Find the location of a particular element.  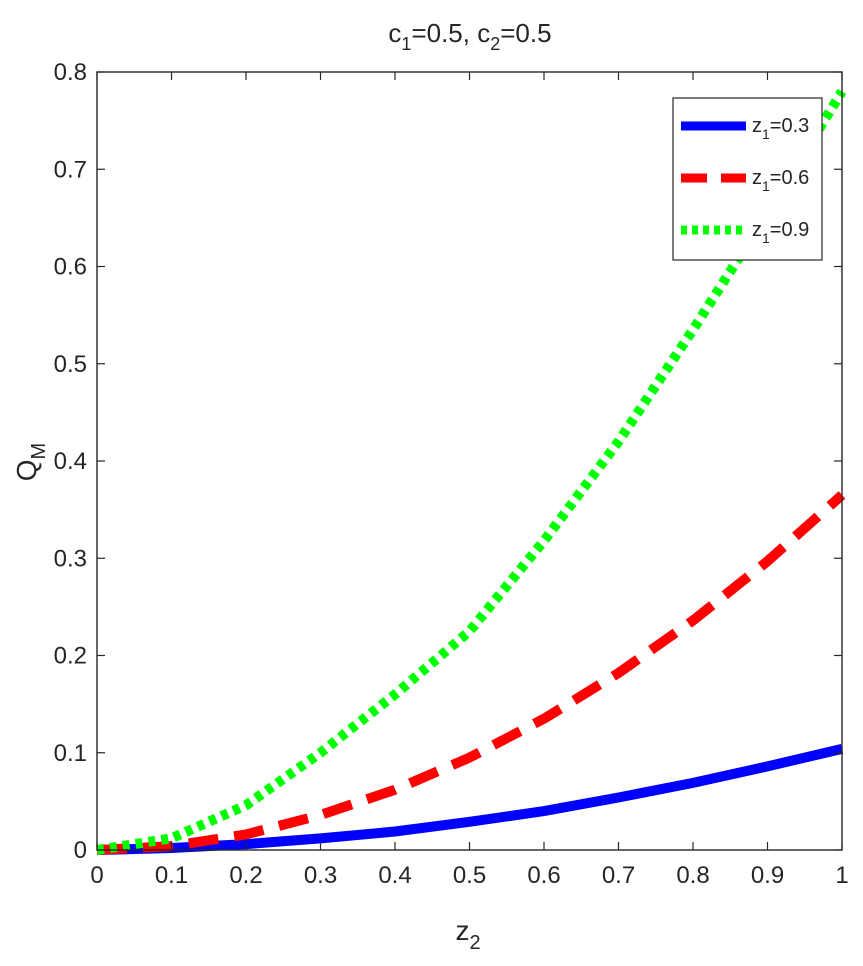

x-tick-label: 0.4 is located at coordinates (394, 875).